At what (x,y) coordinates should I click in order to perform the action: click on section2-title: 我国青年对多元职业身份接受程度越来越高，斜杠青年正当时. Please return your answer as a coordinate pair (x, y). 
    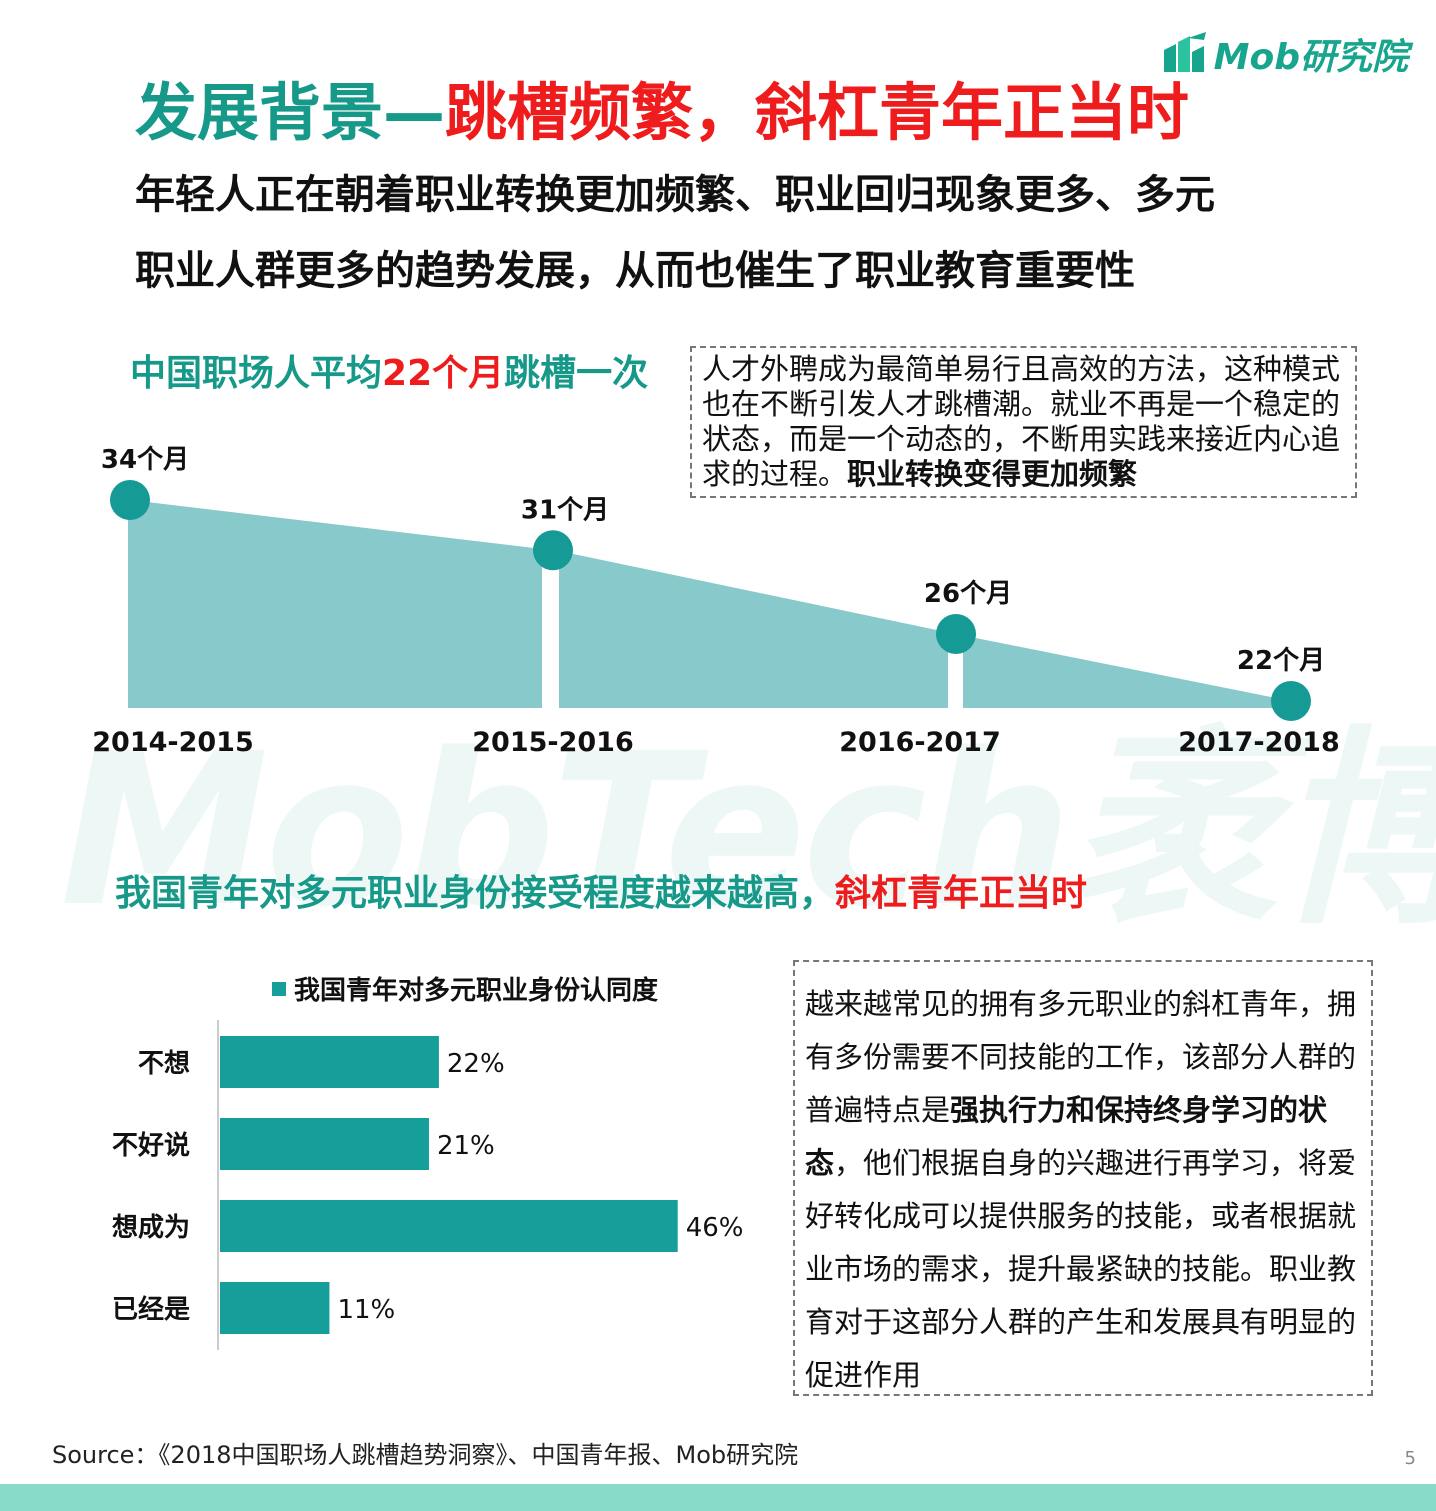
    Looking at the image, I should click on (601, 890).